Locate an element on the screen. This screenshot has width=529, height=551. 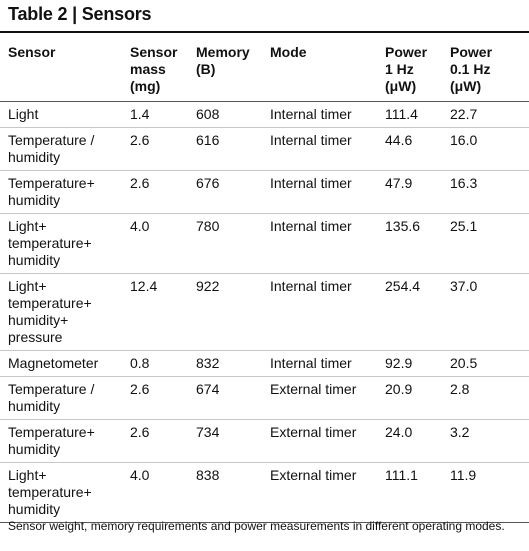
header-mode: Mode is located at coordinates (319, 71).